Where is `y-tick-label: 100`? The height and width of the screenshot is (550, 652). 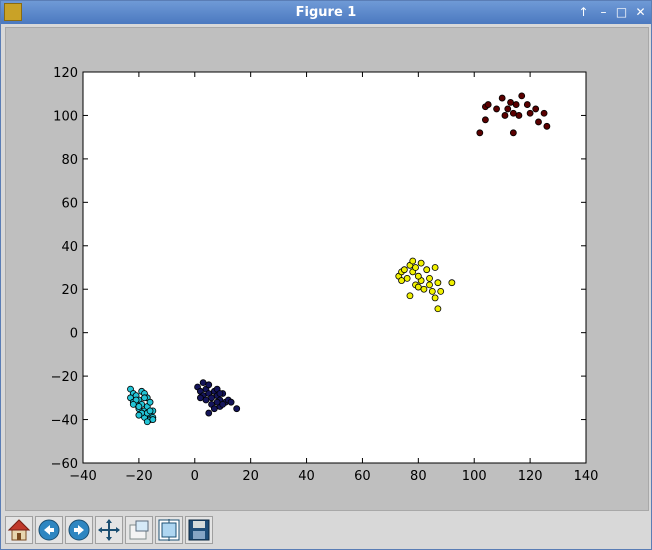
y-tick-label: 100 is located at coordinates (65, 116).